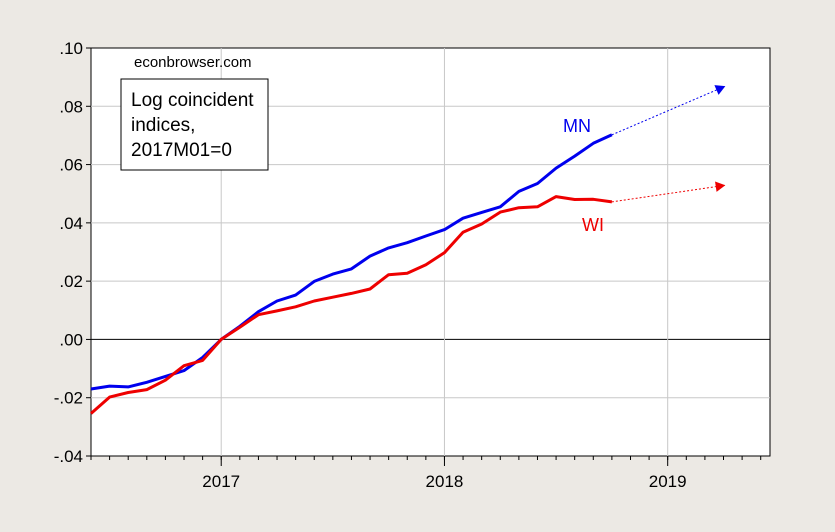 This screenshot has height=532, width=835. What do you see at coordinates (192, 100) in the screenshot?
I see `box-text-line-1: Log coincident` at bounding box center [192, 100].